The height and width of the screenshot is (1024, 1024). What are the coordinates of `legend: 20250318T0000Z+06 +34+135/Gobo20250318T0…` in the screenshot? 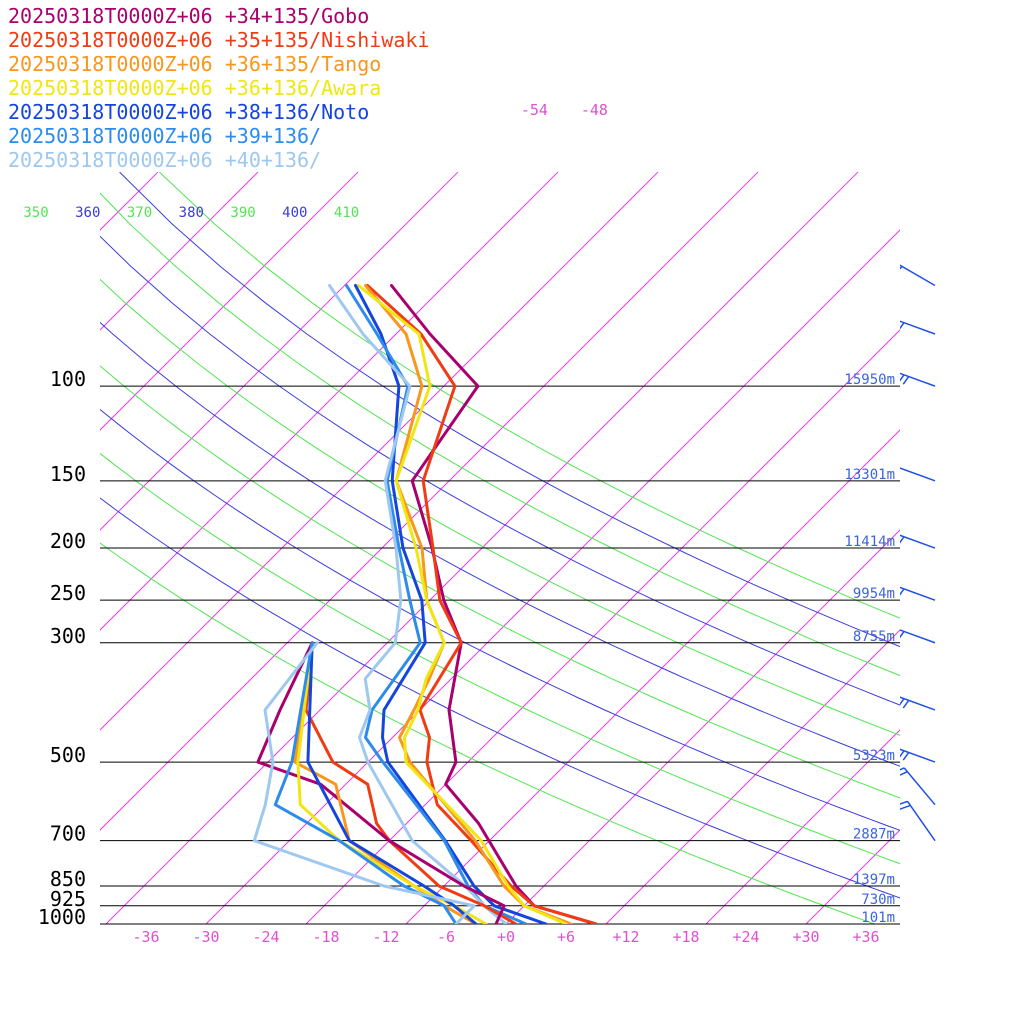 It's located at (260, 88).